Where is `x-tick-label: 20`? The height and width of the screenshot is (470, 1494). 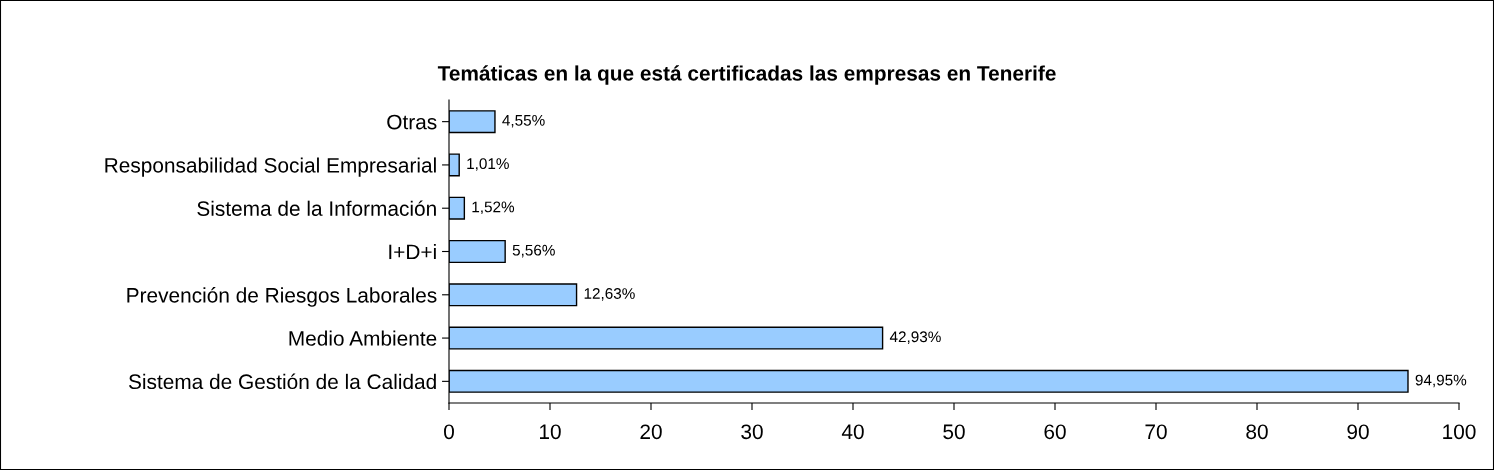
x-tick-label: 20 is located at coordinates (651, 432).